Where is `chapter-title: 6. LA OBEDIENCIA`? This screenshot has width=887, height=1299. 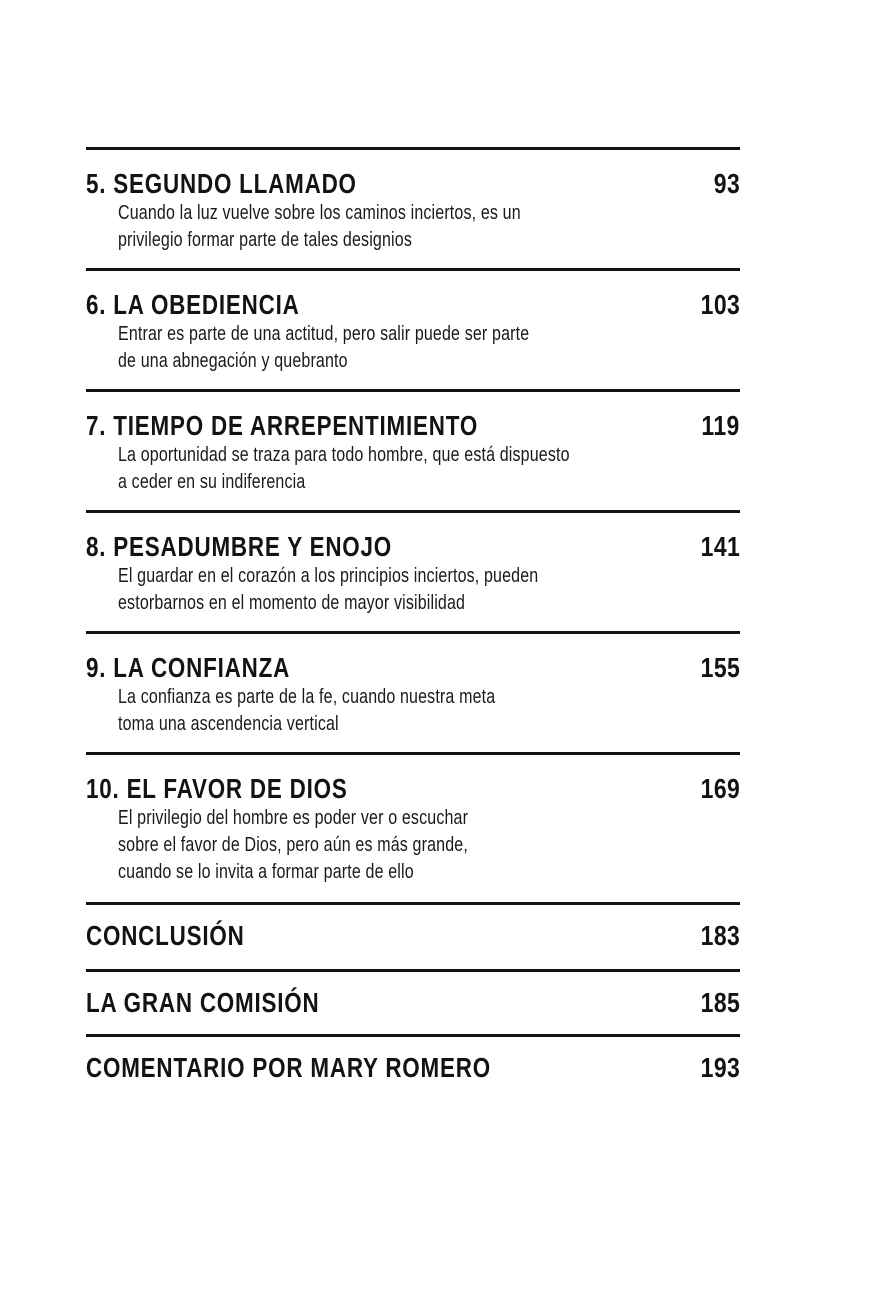
chapter-title: 6. LA OBEDIENCIA is located at coordinates (193, 304).